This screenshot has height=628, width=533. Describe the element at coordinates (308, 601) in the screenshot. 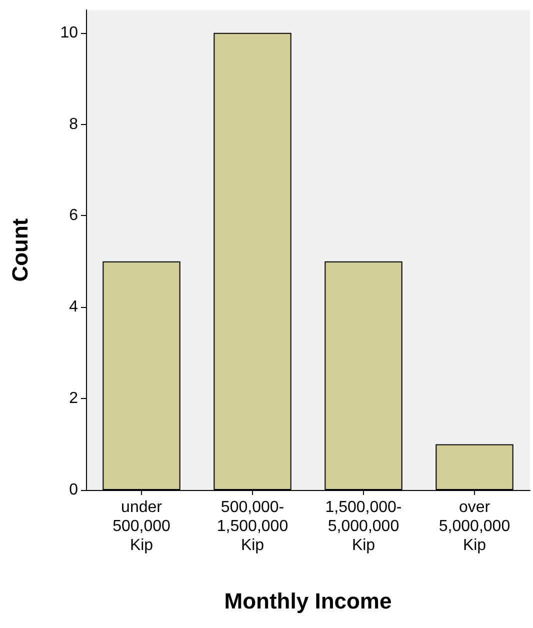

I see `x-axis-title: Monthly Income` at that location.